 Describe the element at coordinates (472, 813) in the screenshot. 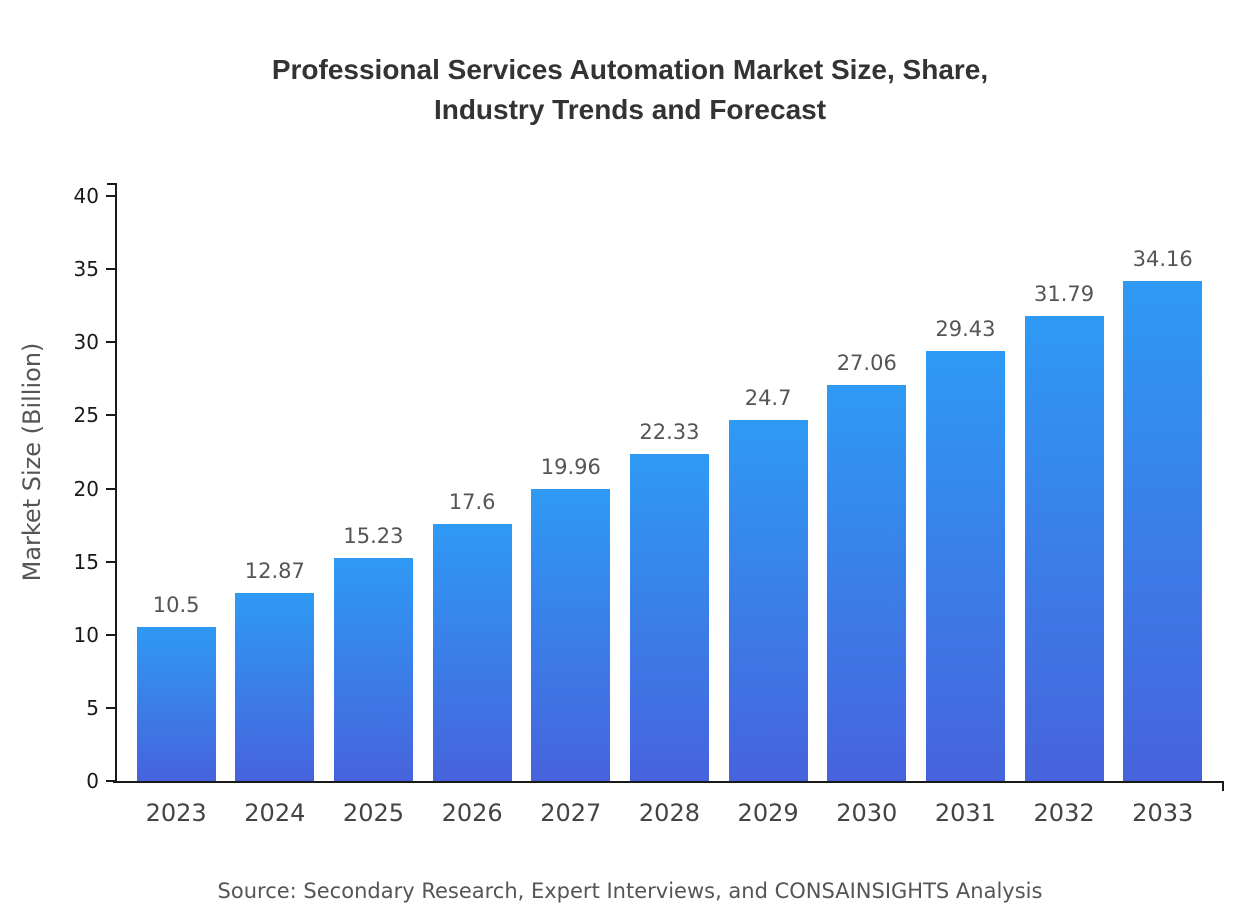

I see `x-tick-label: 2026` at that location.